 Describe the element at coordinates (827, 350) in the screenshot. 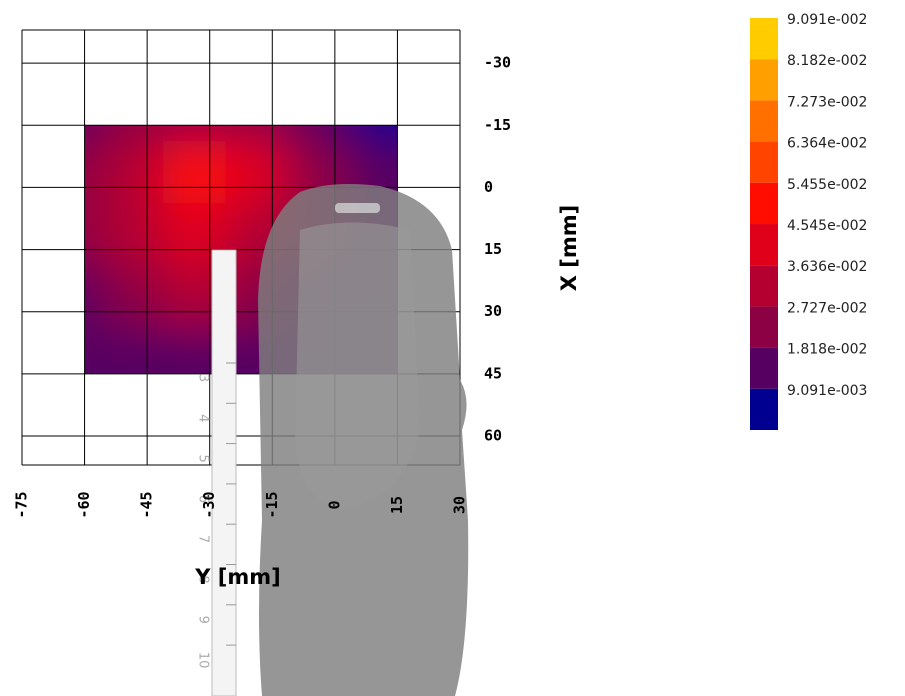

I see `colorbar-label: 1.818e-002` at that location.